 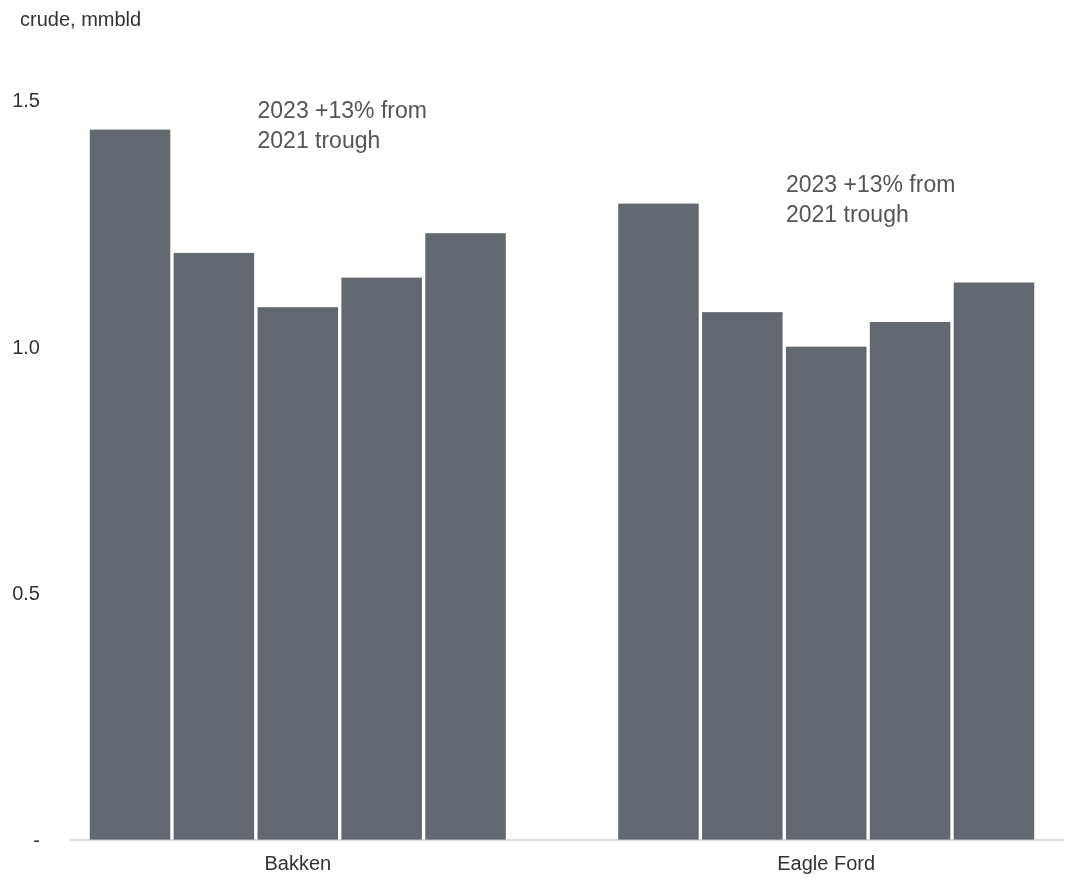 What do you see at coordinates (26, 100) in the screenshot?
I see `y-tick-label: 1.5` at bounding box center [26, 100].